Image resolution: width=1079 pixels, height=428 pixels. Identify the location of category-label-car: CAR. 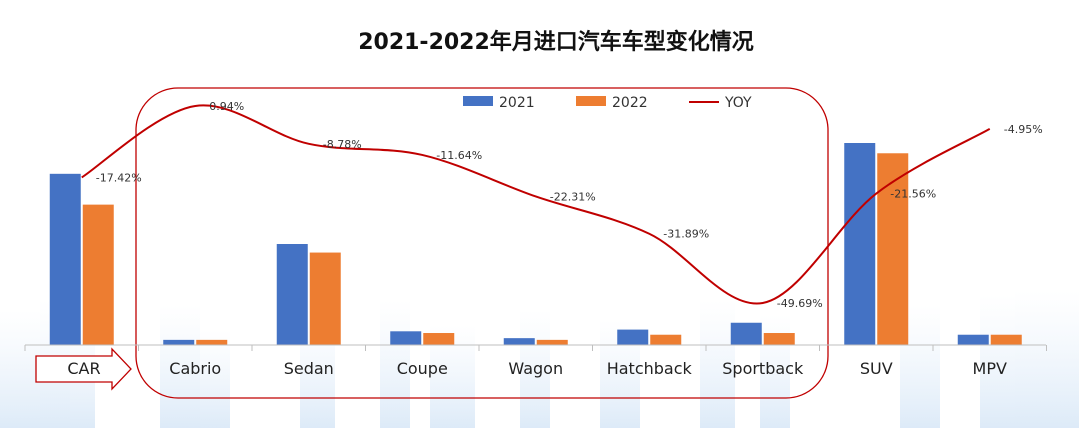
(83, 368).